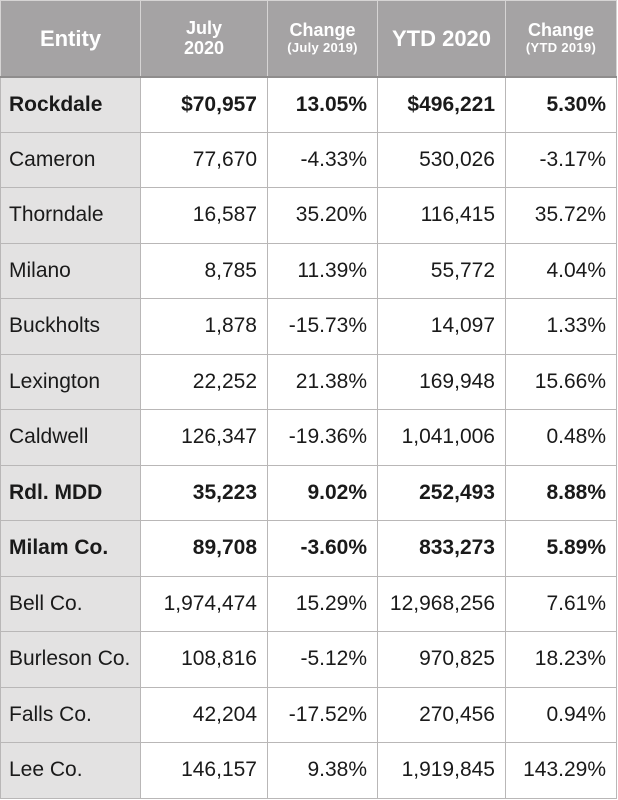  Describe the element at coordinates (70, 381) in the screenshot. I see `cell-entity: Lexington` at that location.